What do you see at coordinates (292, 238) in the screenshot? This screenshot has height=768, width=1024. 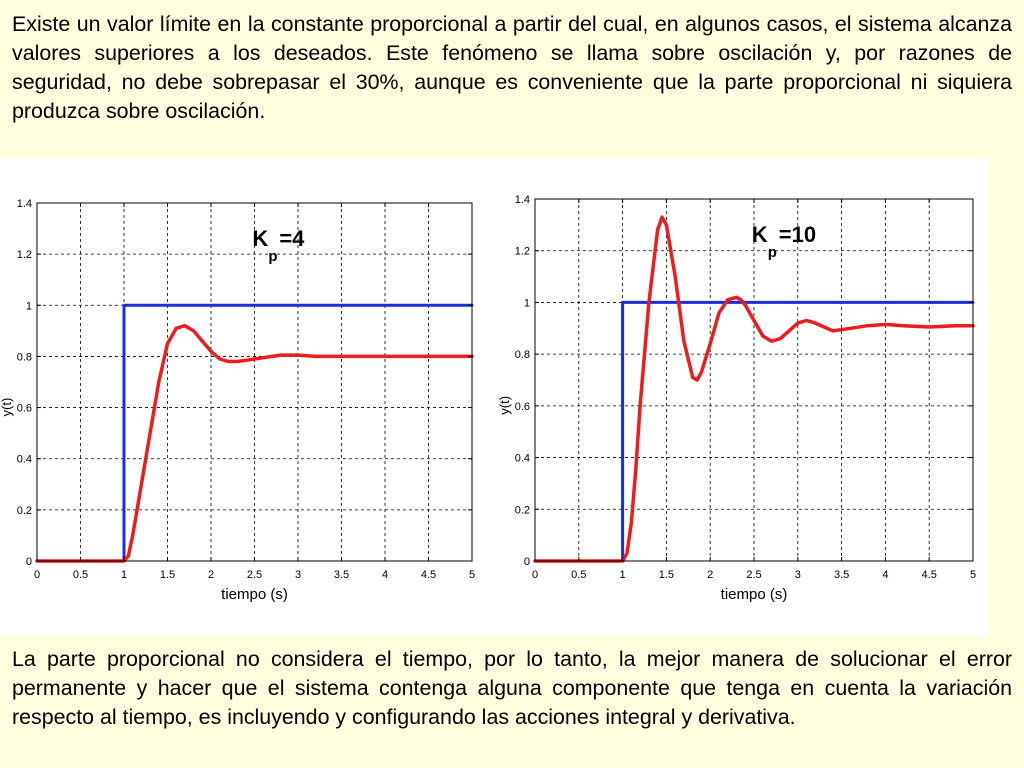 I see `gain-annotation-value: =4` at bounding box center [292, 238].